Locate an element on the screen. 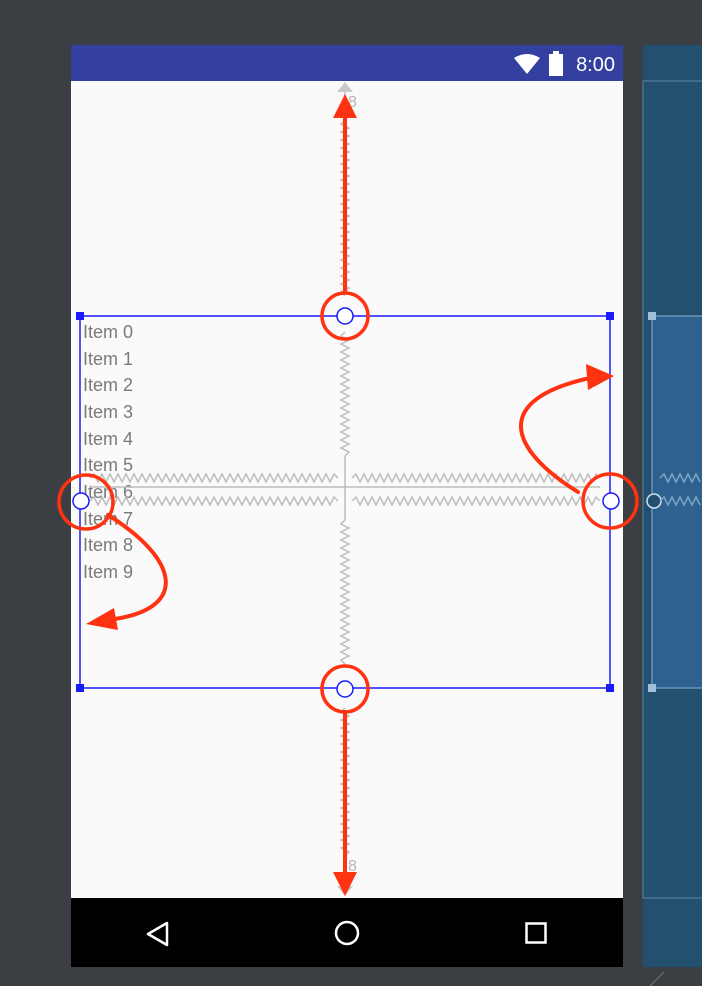  list-item: Item 9 is located at coordinates (108, 572).